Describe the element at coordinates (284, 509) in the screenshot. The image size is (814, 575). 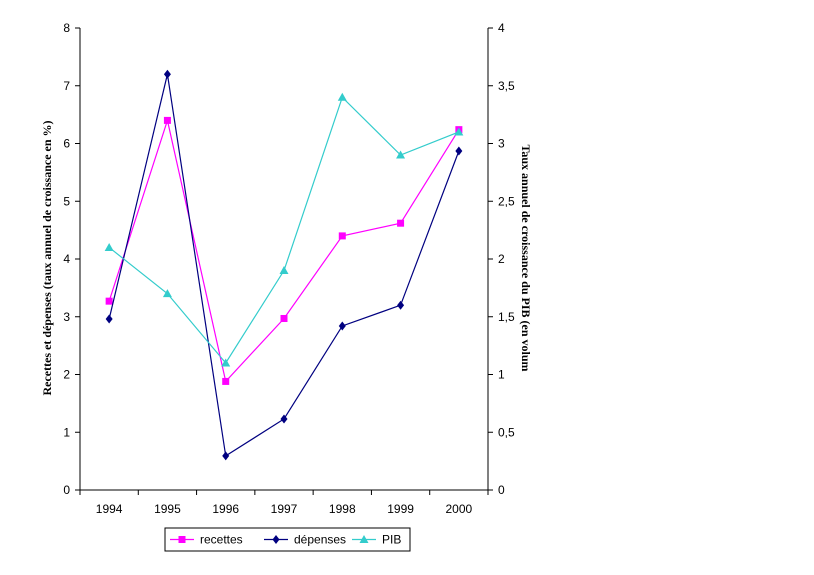
I see `x-tick-label: 1997` at that location.